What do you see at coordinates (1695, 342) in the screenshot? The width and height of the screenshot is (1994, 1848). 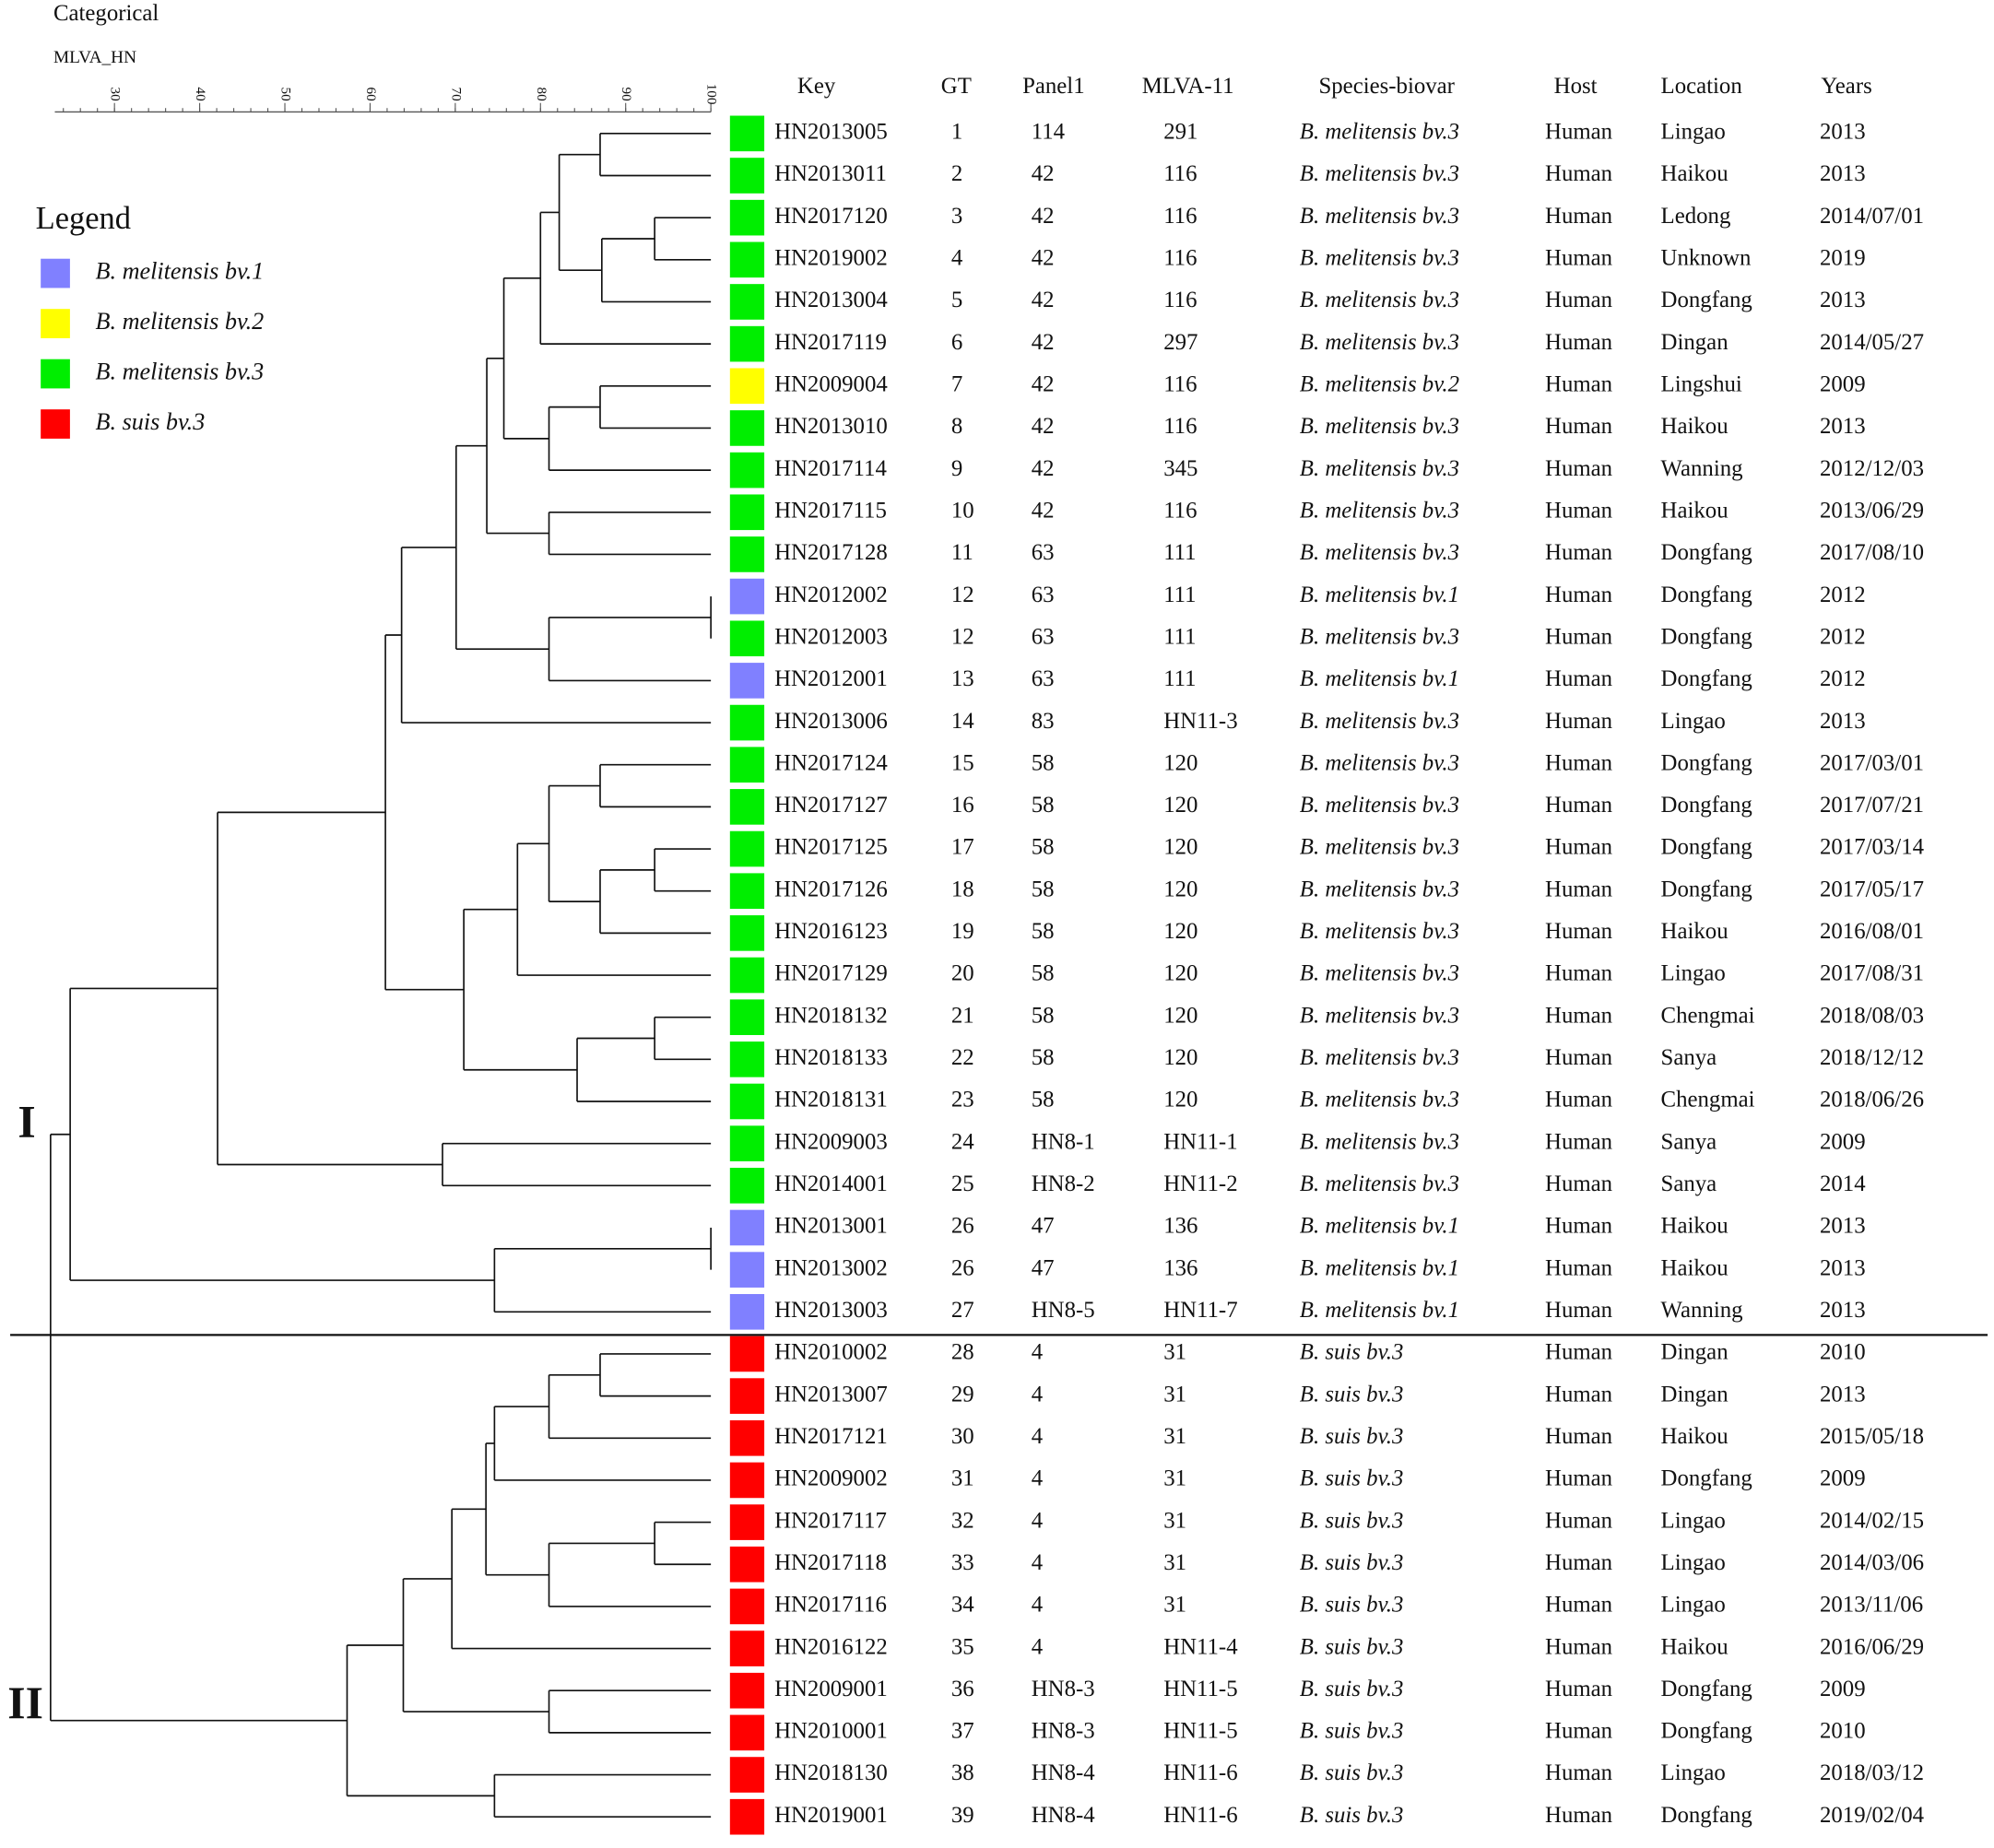 I see `cell: Dingan` at bounding box center [1695, 342].